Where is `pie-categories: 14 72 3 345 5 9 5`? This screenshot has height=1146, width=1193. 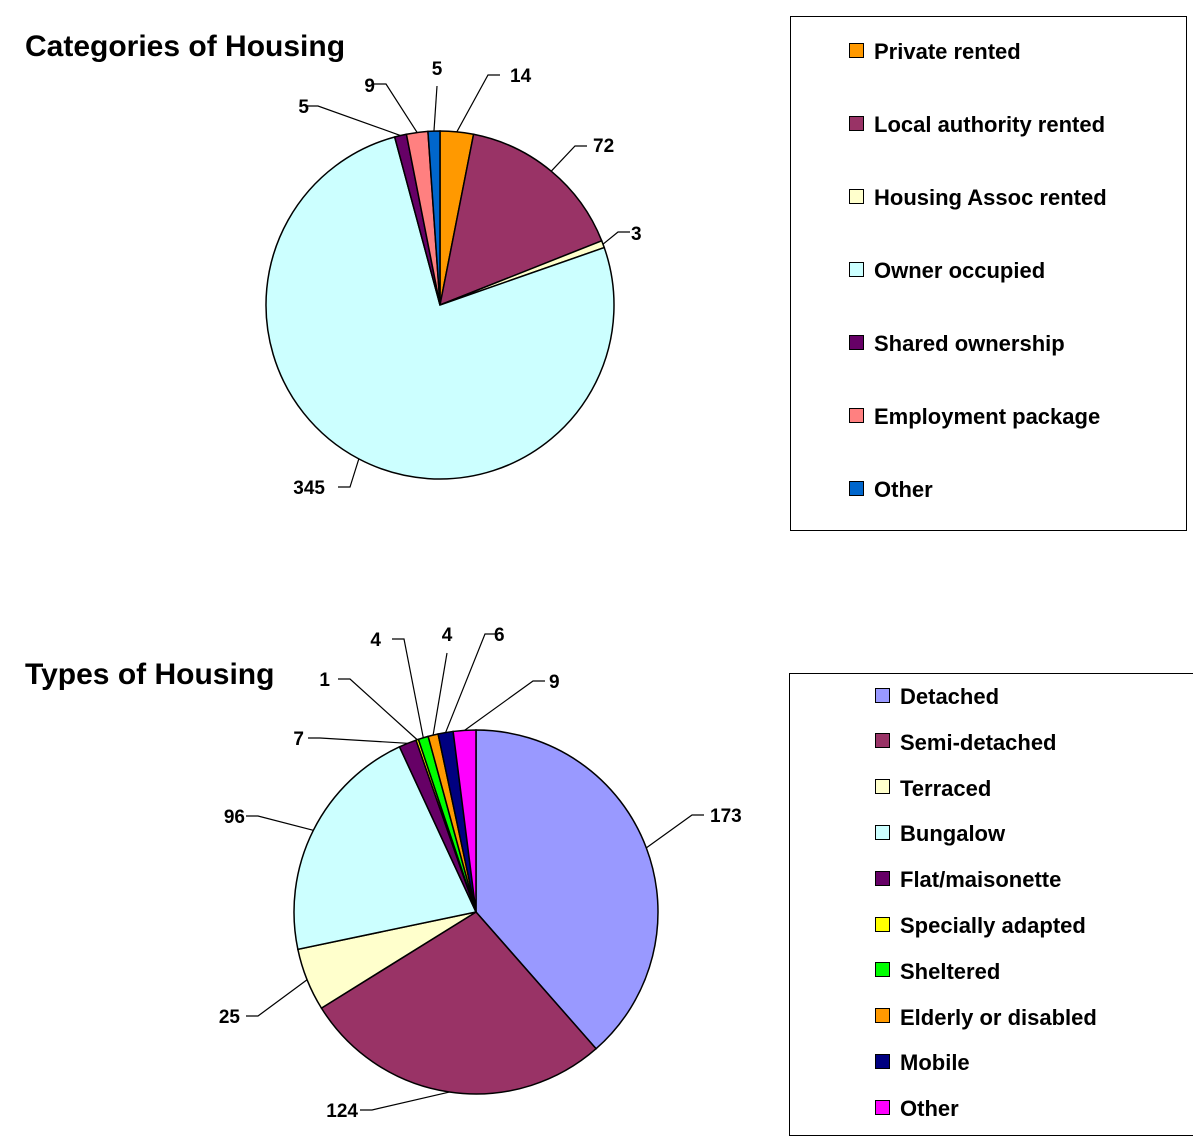 pie-categories: 14 72 3 345 5 9 5 is located at coordinates (453, 279).